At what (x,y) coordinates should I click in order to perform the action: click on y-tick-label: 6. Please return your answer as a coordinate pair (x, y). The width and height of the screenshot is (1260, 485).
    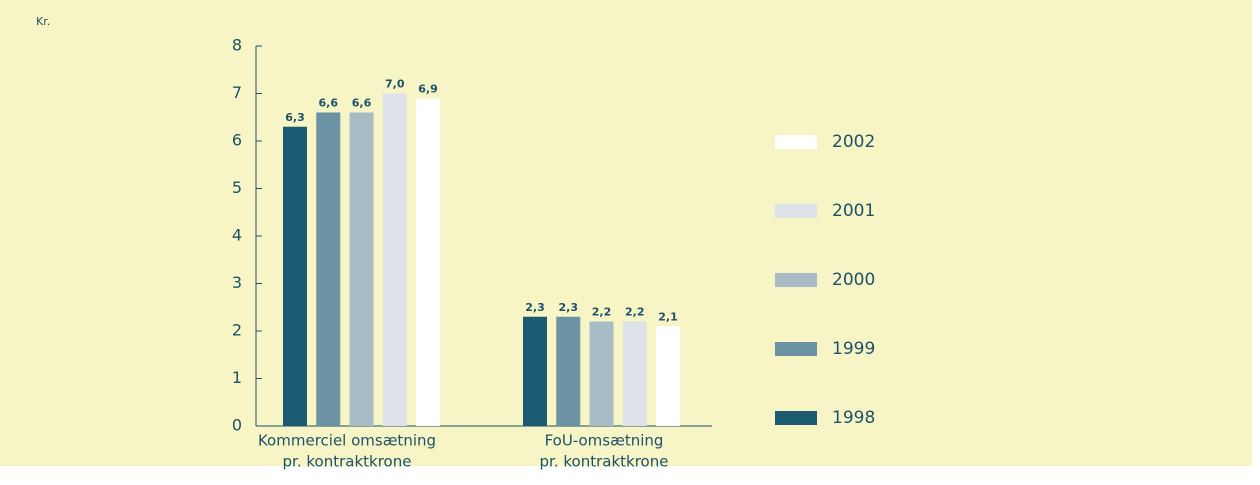
    Looking at the image, I should click on (237, 140).